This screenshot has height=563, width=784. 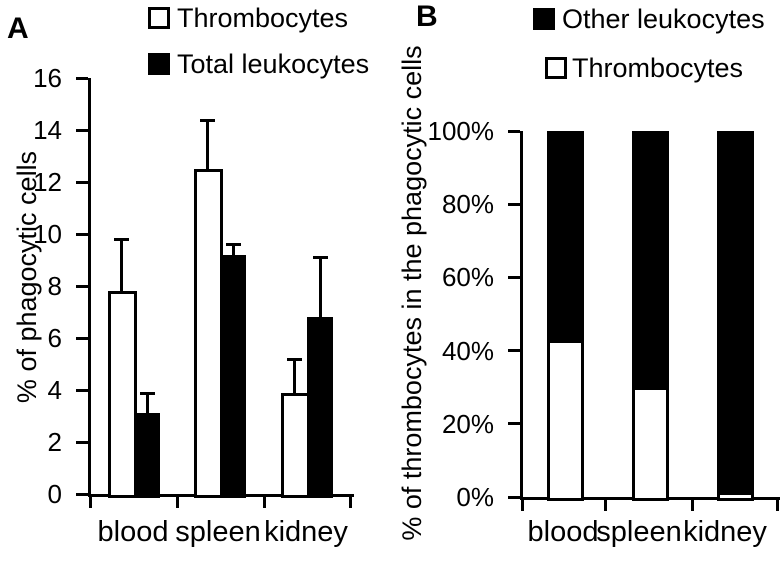 I want to click on bar-total-leukocytes-spleen, so click(x=233, y=376).